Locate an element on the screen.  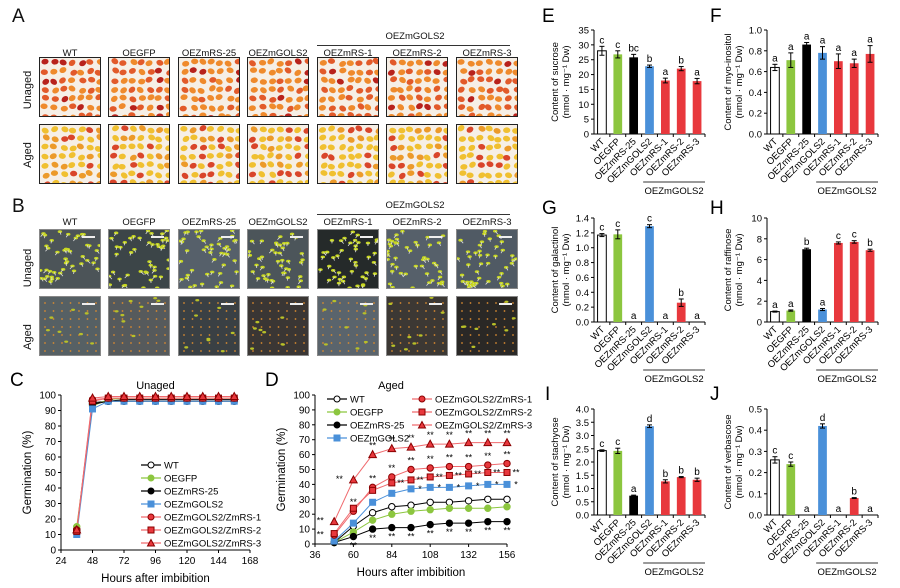
chart-title: Aged is located at coordinates (391, 386).